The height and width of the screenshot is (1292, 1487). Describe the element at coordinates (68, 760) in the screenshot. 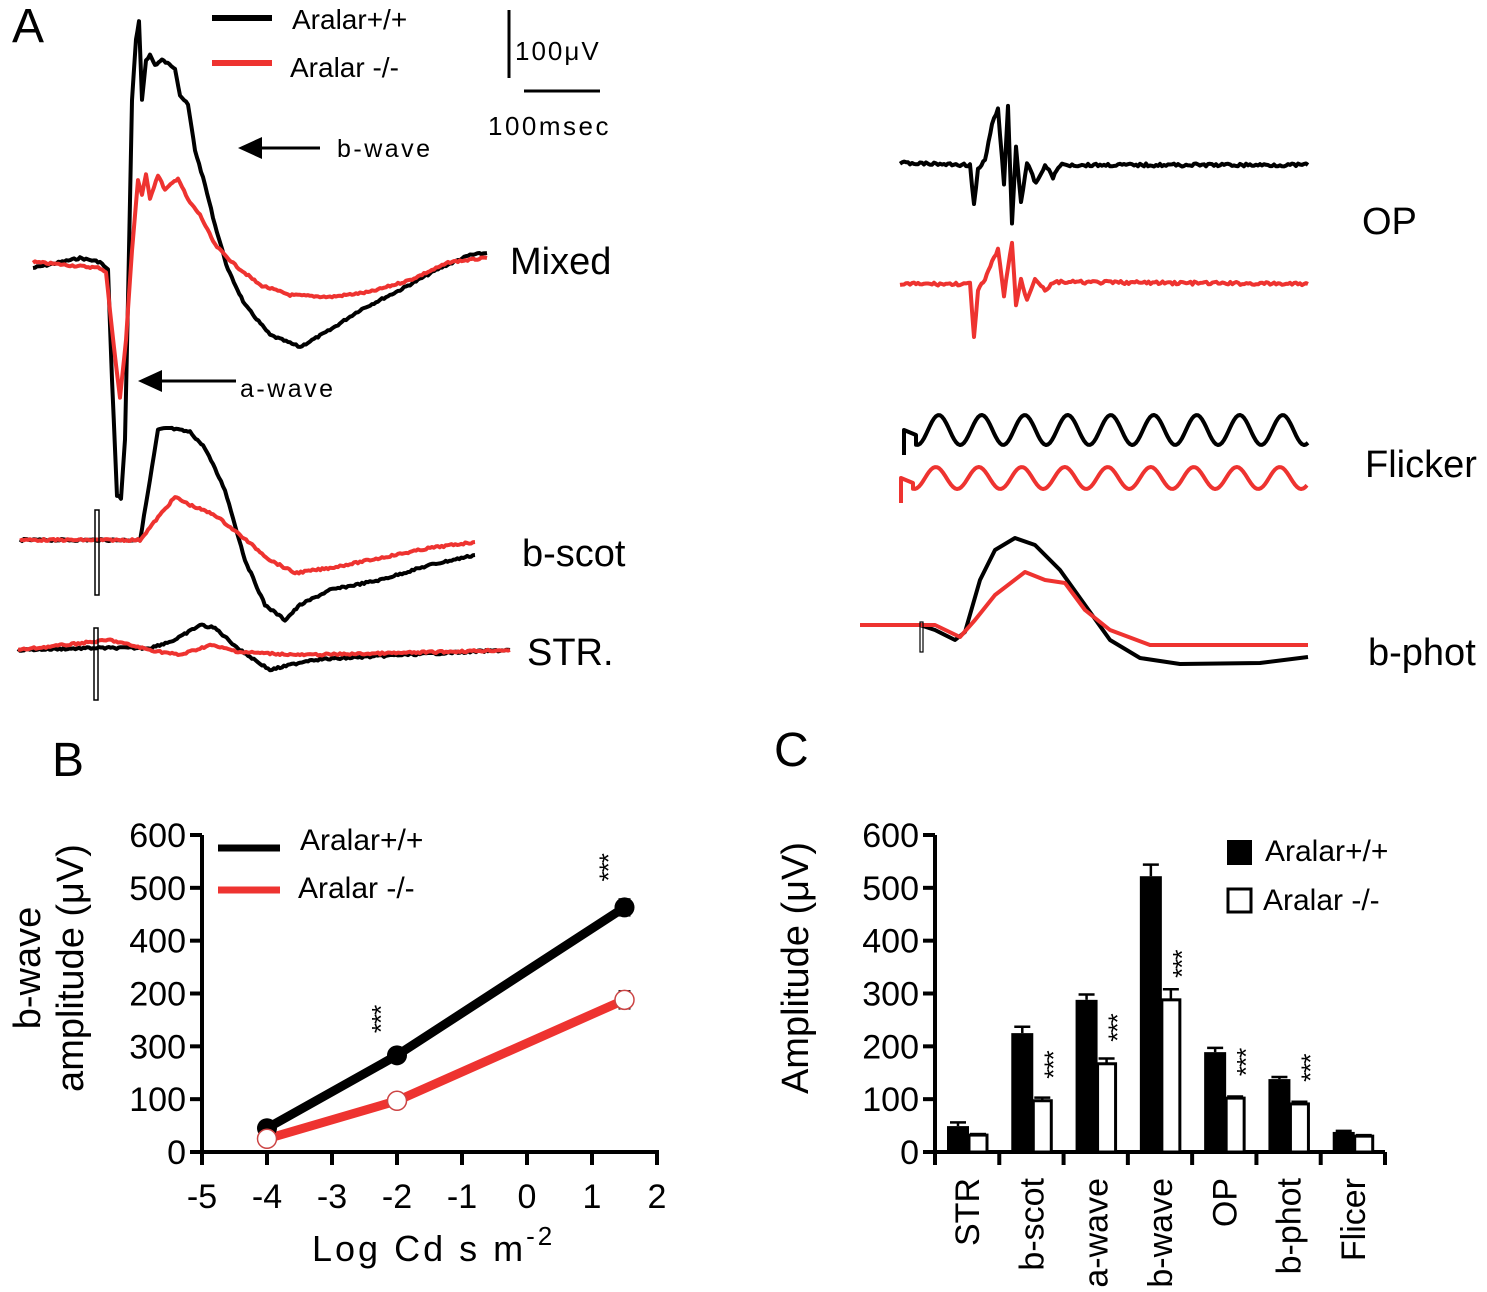

I see `panel-label-b: B` at that location.